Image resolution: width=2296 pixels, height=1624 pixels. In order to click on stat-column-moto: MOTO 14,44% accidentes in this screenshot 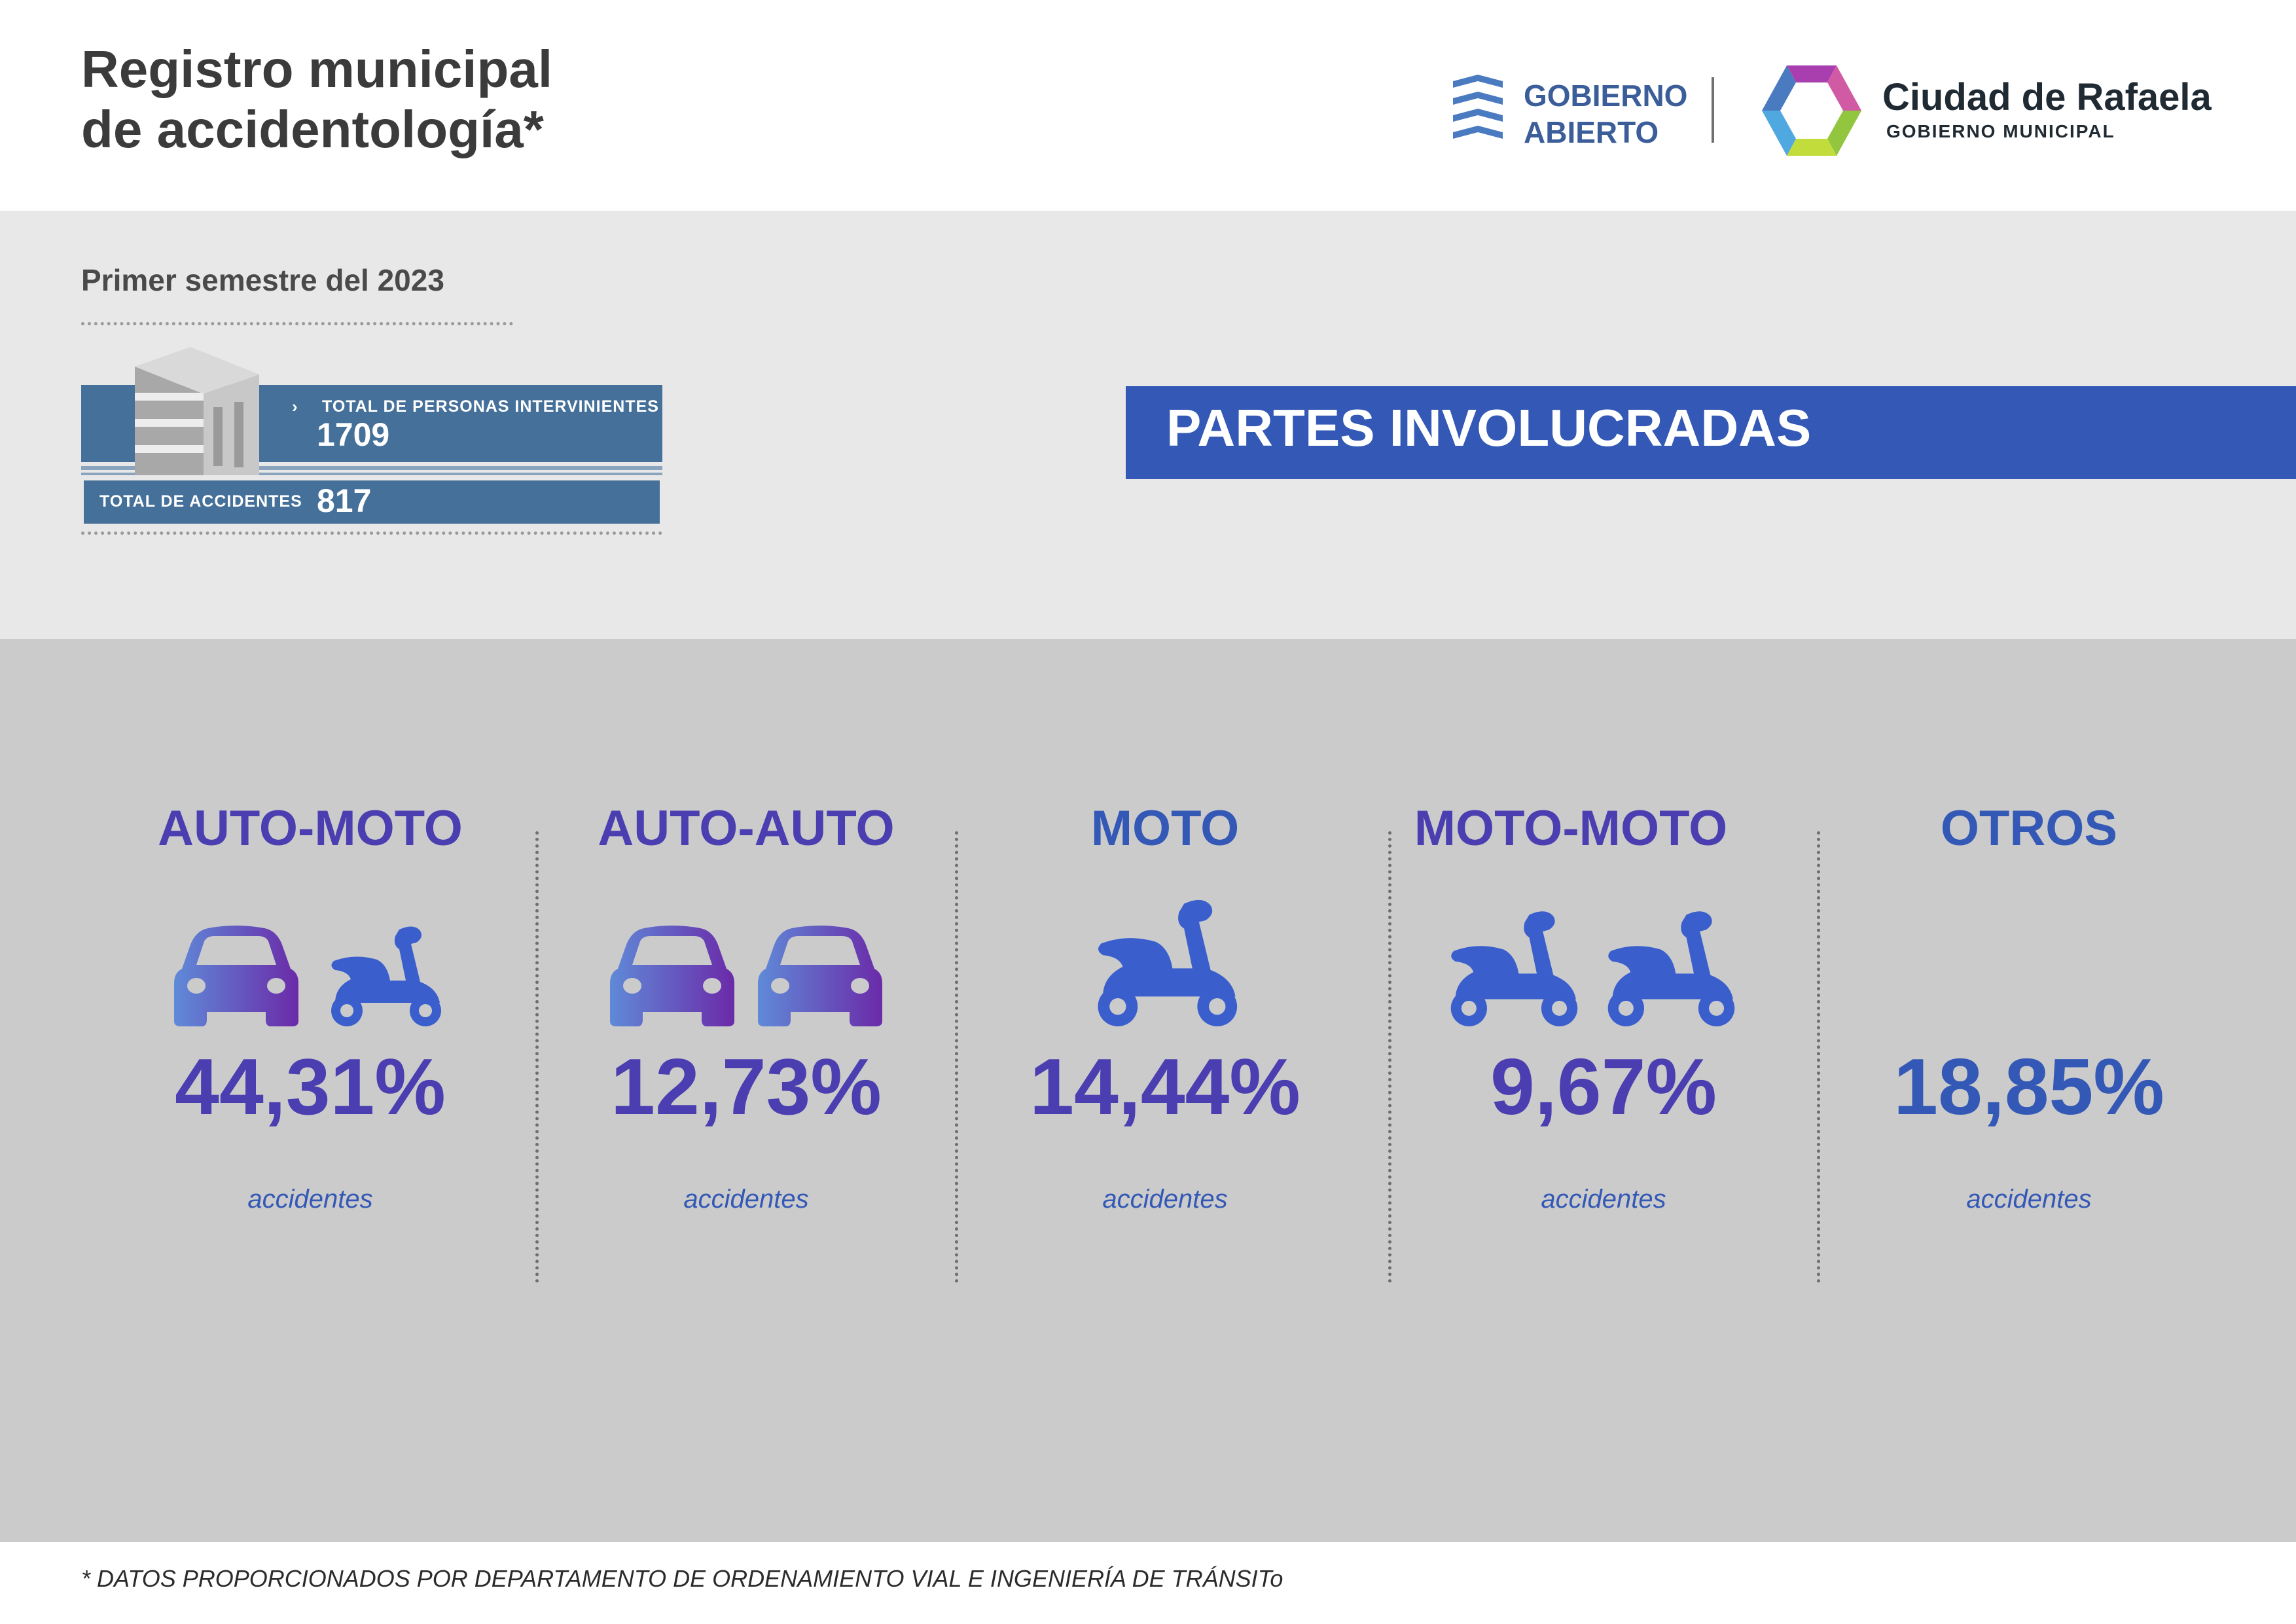, I will do `click(1165, 1047)`.